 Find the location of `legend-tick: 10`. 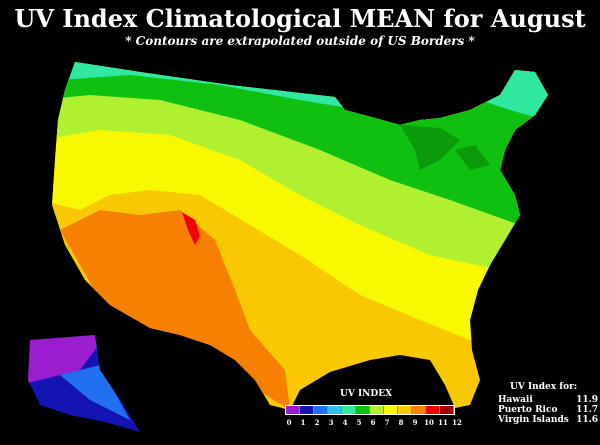

legend-tick: 10 is located at coordinates (429, 422).